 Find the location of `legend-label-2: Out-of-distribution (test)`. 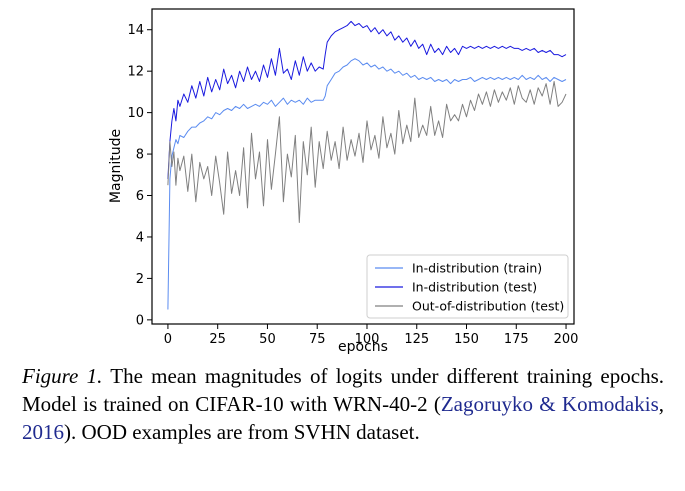

legend-label-2: Out-of-distribution (test) is located at coordinates (488, 306).